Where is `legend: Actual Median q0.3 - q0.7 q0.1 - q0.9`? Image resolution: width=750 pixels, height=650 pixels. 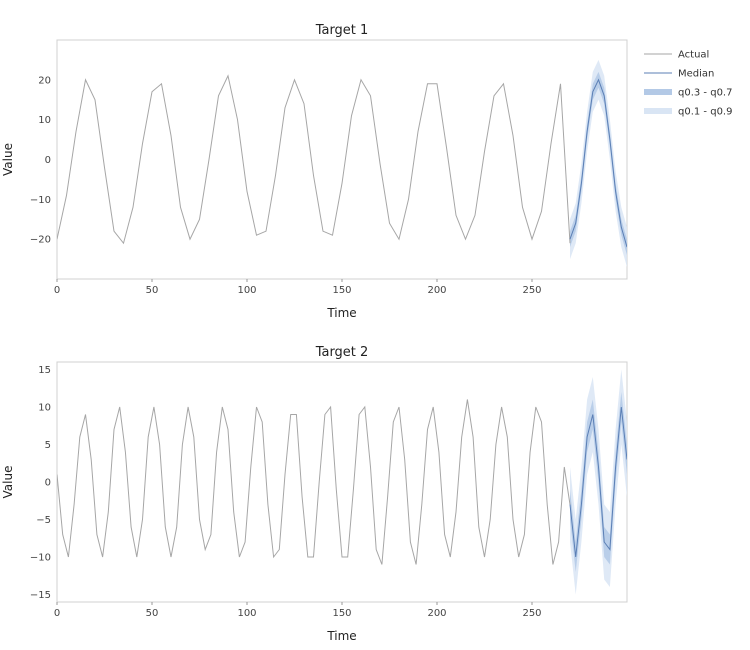 legend: Actual Median q0.3 - q0.7 q0.1 - q0.9 is located at coordinates (688, 84).